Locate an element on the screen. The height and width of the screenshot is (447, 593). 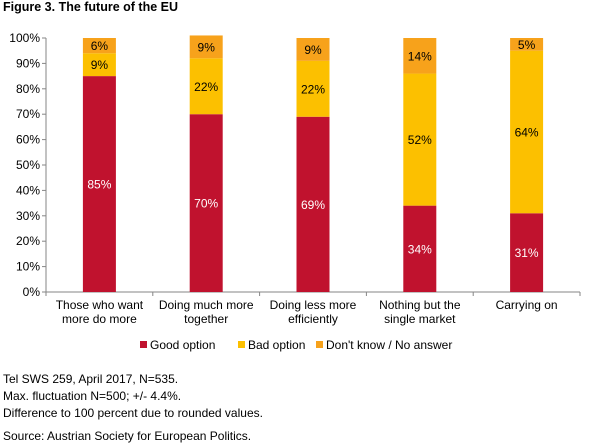
x-tick-label: together is located at coordinates (206, 319).